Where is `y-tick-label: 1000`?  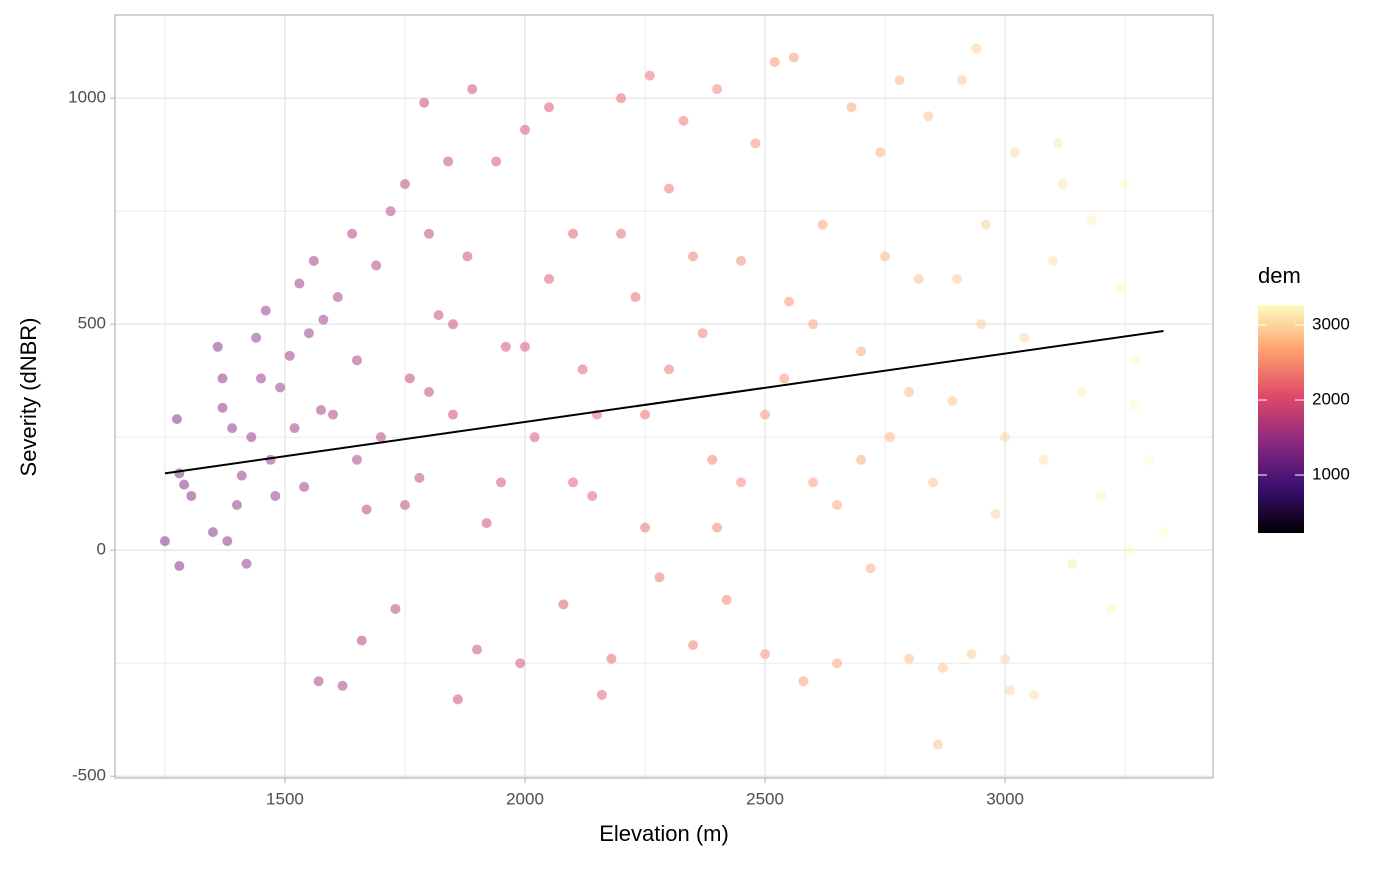
y-tick-label: 1000 is located at coordinates (87, 97).